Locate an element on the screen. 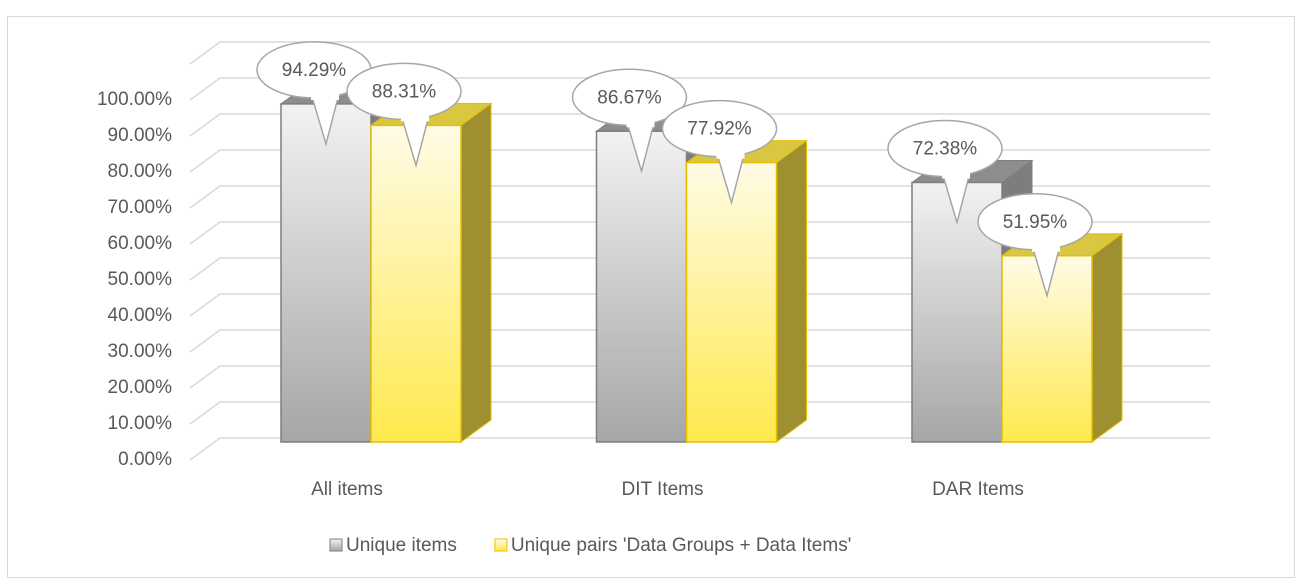 The height and width of the screenshot is (579, 1301). x-tick-label: DIT Items is located at coordinates (663, 489).